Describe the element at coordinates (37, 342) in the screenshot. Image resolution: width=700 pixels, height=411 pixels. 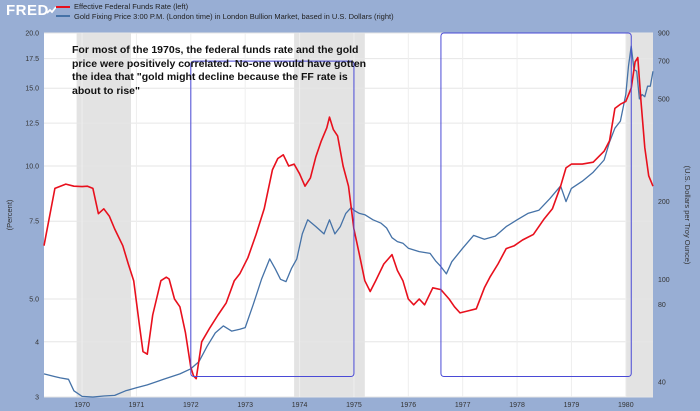
I see `left-tick-label: 4` at that location.